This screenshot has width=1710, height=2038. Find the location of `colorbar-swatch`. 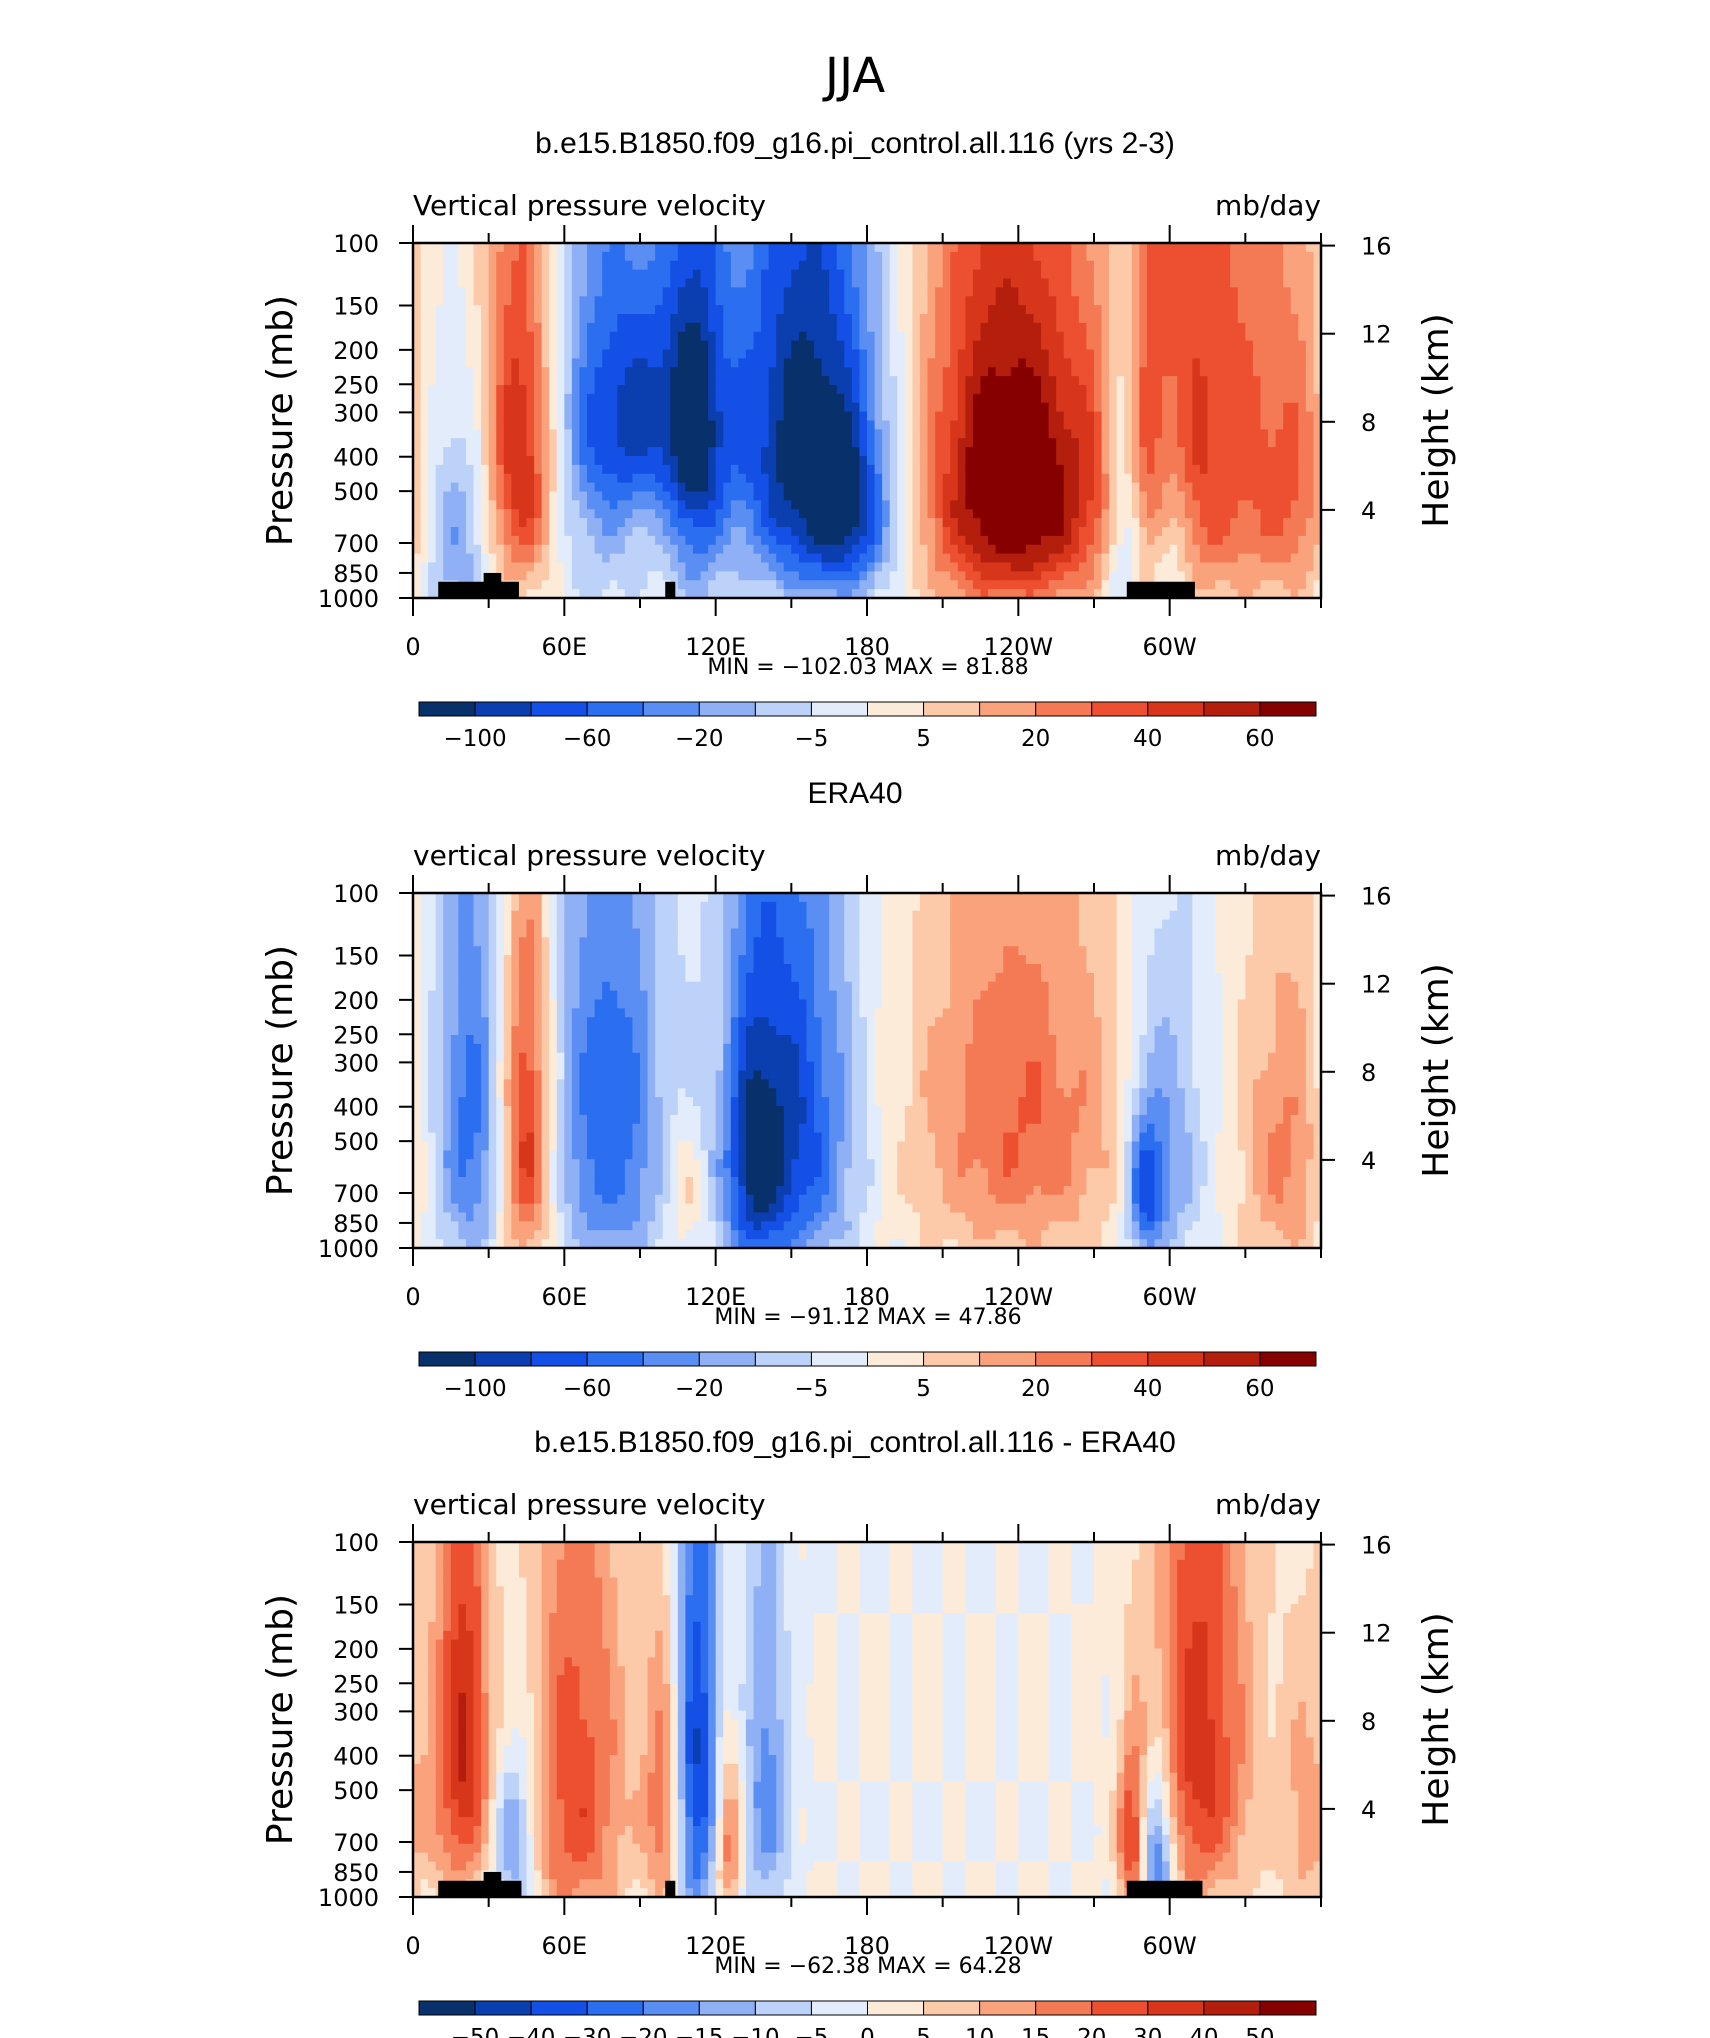

colorbar-swatch is located at coordinates (839, 709).